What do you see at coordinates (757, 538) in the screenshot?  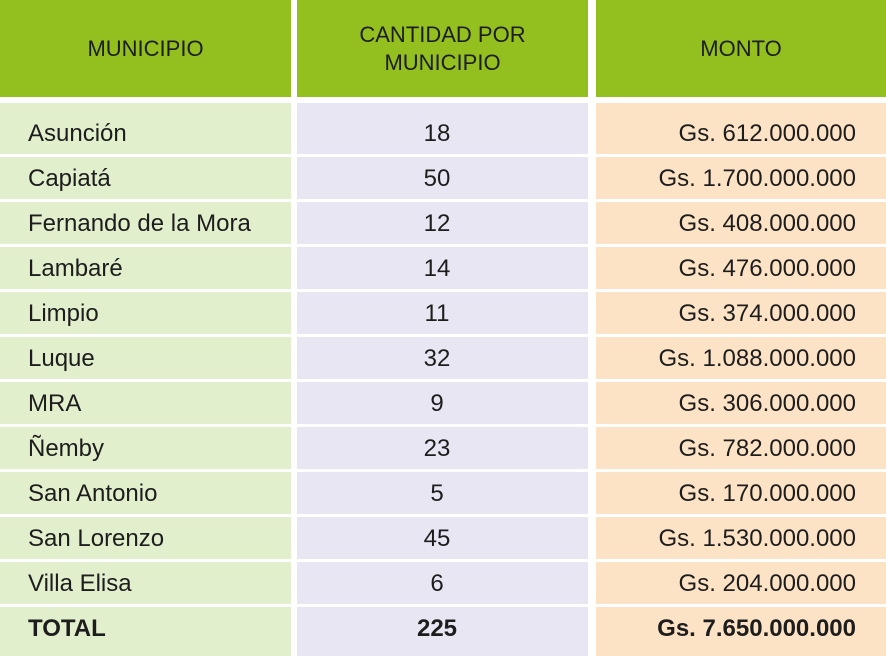 I see `monto-cell: Gs. 1.530.000.000` at bounding box center [757, 538].